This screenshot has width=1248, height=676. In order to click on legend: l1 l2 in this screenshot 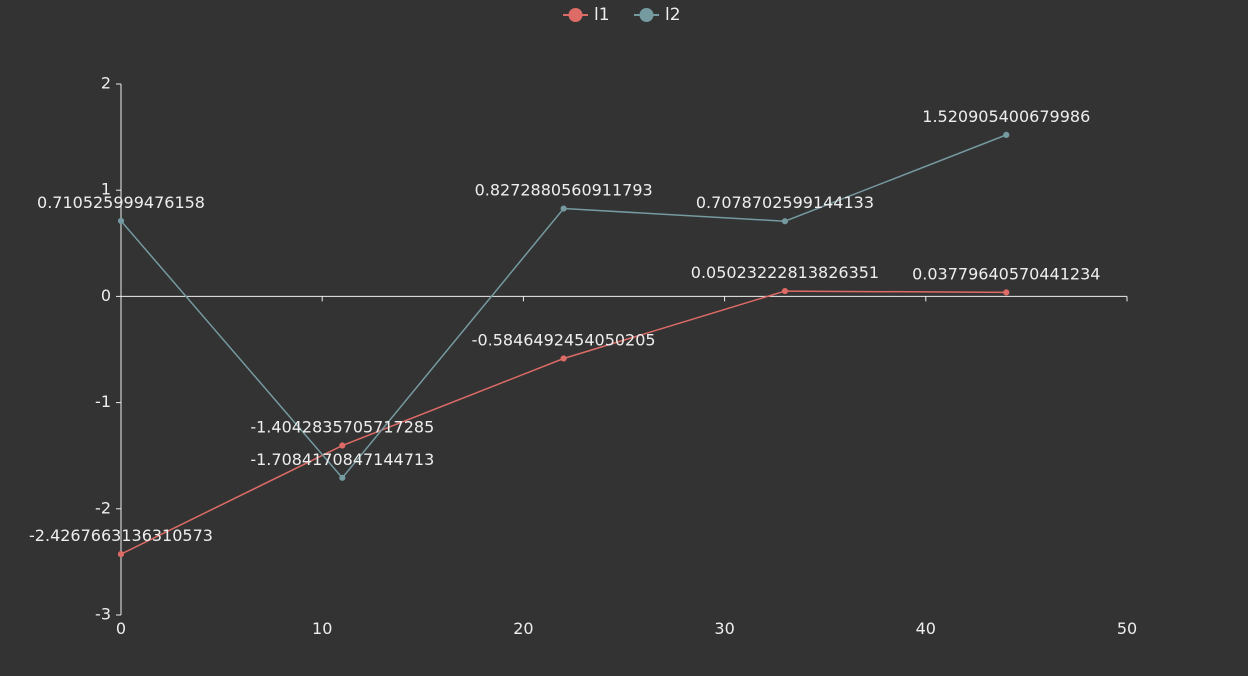, I will do `click(622, 15)`.